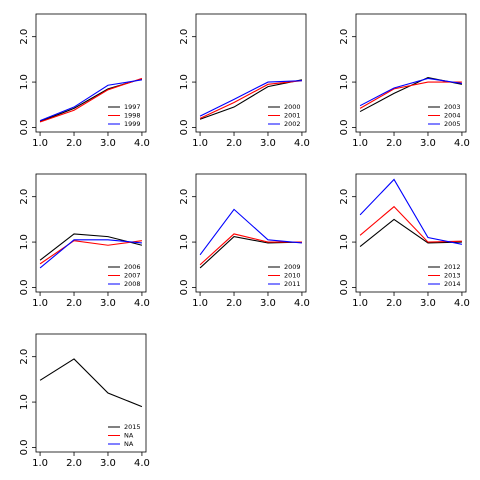 This screenshot has width=480, height=480. Describe the element at coordinates (452, 276) in the screenshot. I see `legend-label: 2013` at that location.